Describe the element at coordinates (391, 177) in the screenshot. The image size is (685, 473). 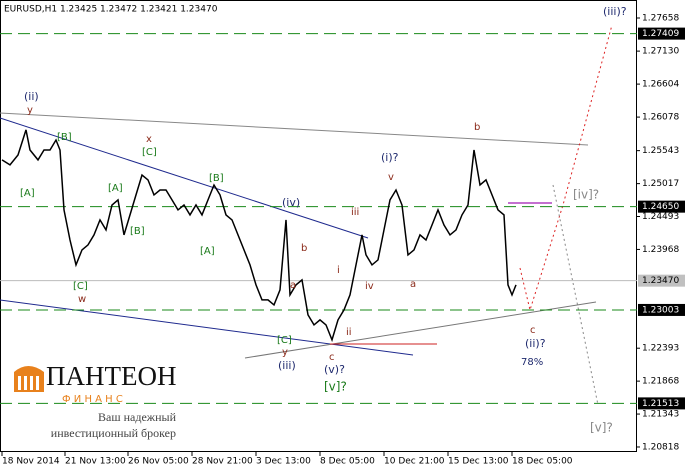
I see `annotation: v` at that location.